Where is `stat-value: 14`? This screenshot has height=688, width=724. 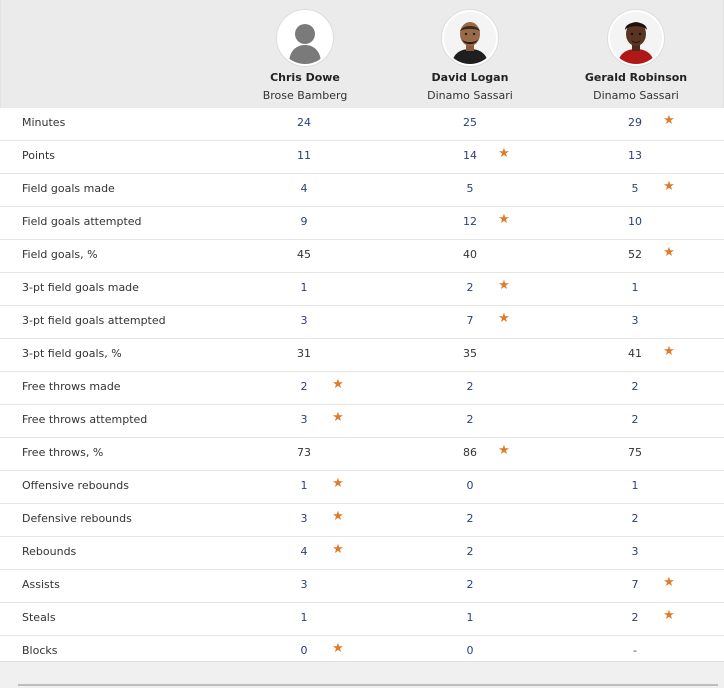
stat-value: 14 is located at coordinates (470, 155).